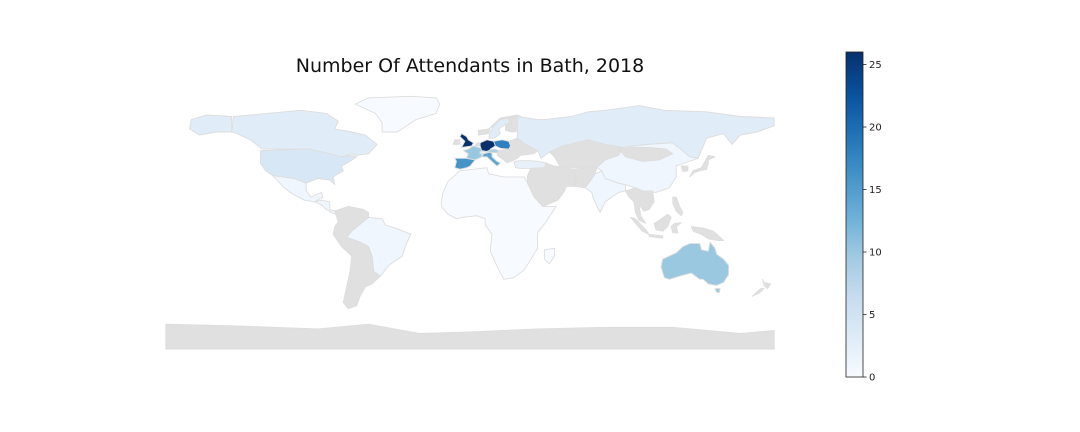  What do you see at coordinates (605, 192) in the screenshot?
I see `country-india` at bounding box center [605, 192].